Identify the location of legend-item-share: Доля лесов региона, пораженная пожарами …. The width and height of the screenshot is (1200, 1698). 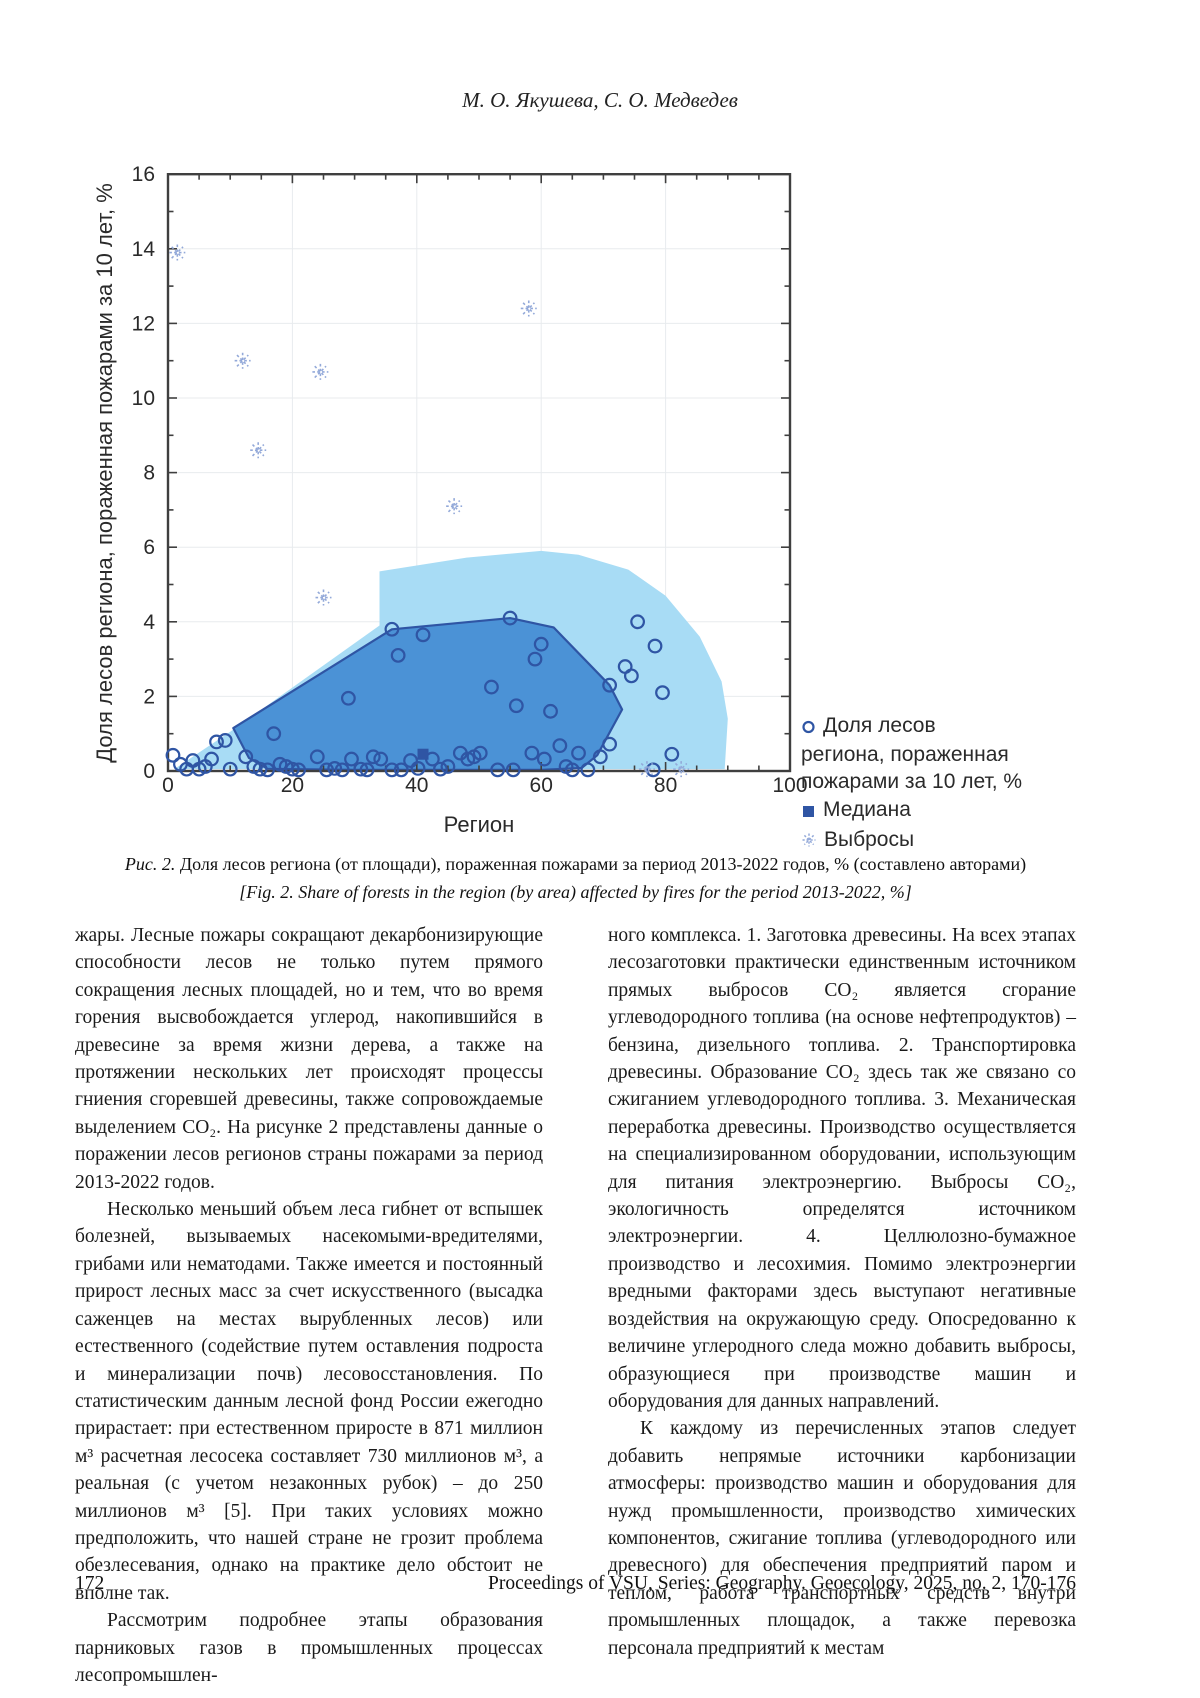
(912, 753).